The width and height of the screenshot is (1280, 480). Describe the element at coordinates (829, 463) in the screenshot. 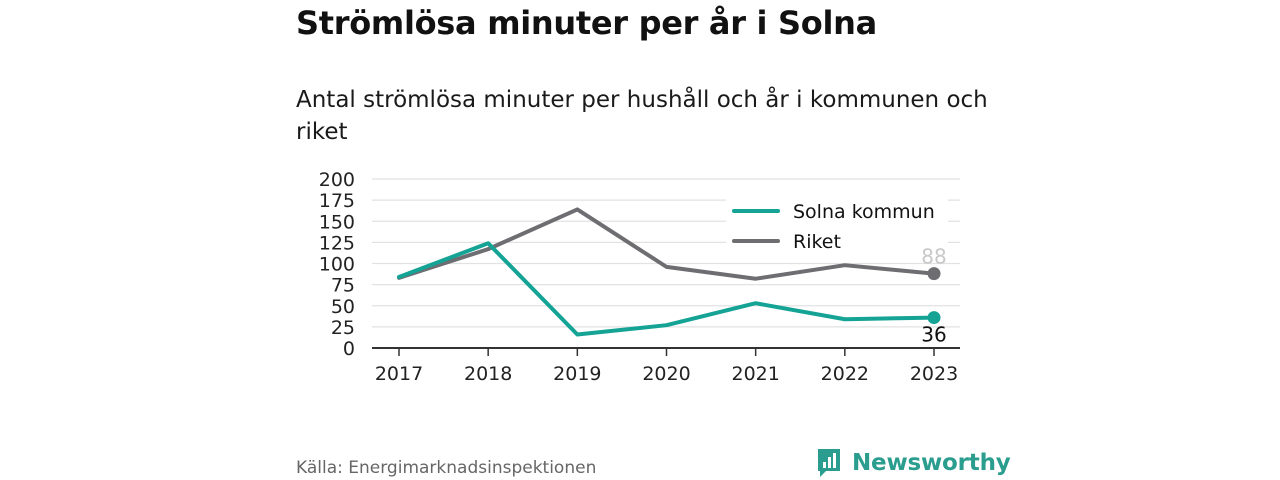

I see `newsworthy-logo-icon` at that location.